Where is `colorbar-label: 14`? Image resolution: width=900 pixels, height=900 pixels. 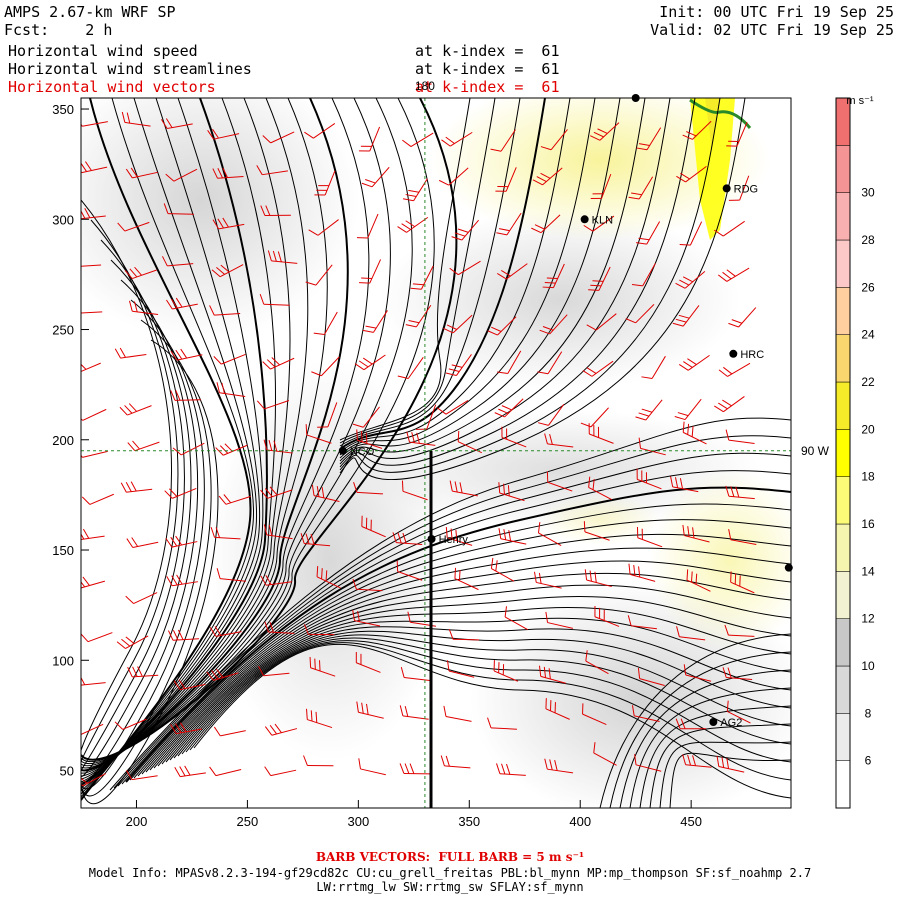
colorbar-label: 14 is located at coordinates (868, 571).